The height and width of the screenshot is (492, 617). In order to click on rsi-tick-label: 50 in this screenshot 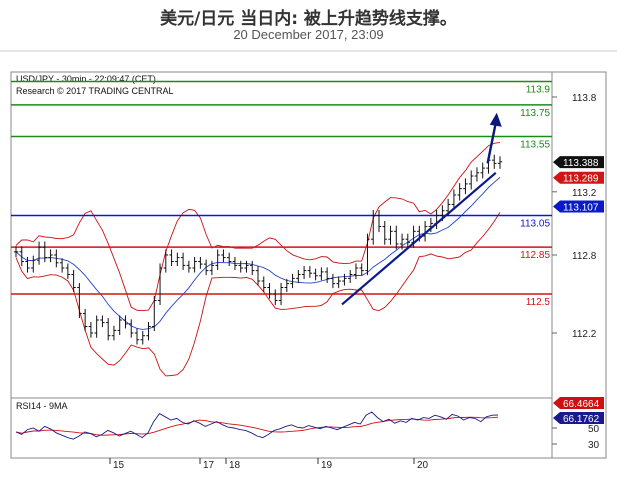, I will do `click(594, 429)`.